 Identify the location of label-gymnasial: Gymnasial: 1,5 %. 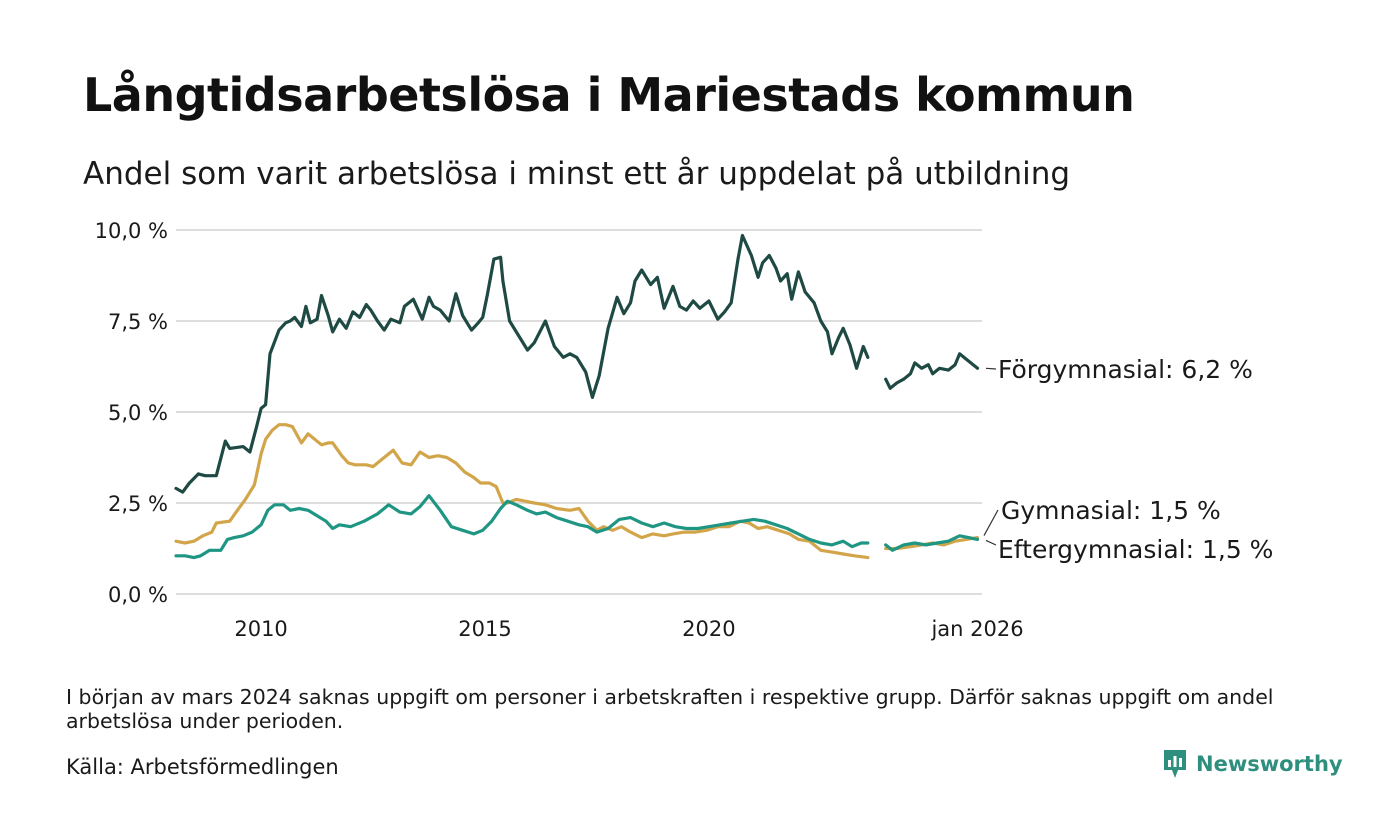
(1111, 510).